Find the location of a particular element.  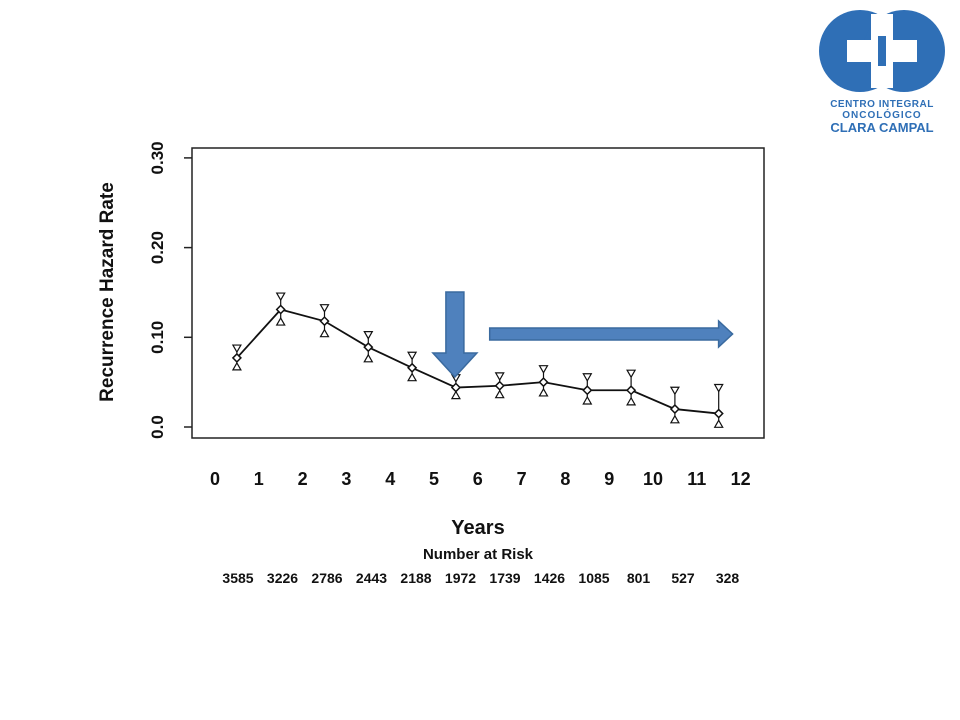

risk-count: 2786 is located at coordinates (326, 578).